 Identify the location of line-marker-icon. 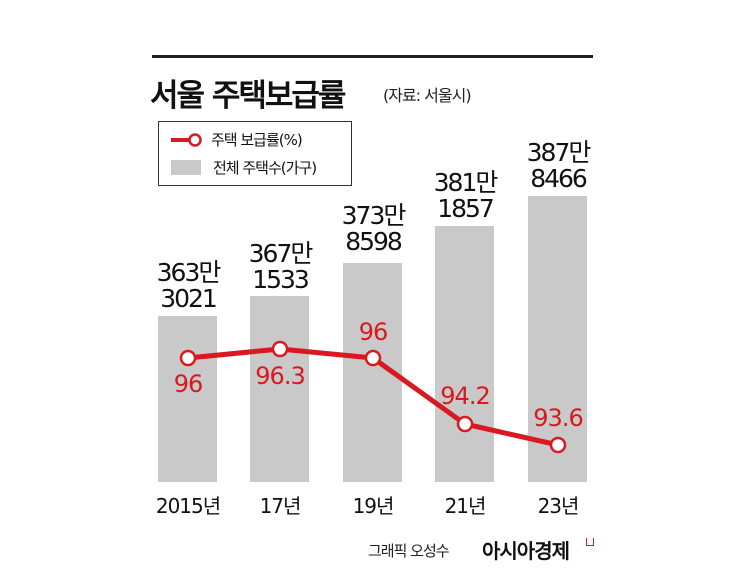
(186, 139).